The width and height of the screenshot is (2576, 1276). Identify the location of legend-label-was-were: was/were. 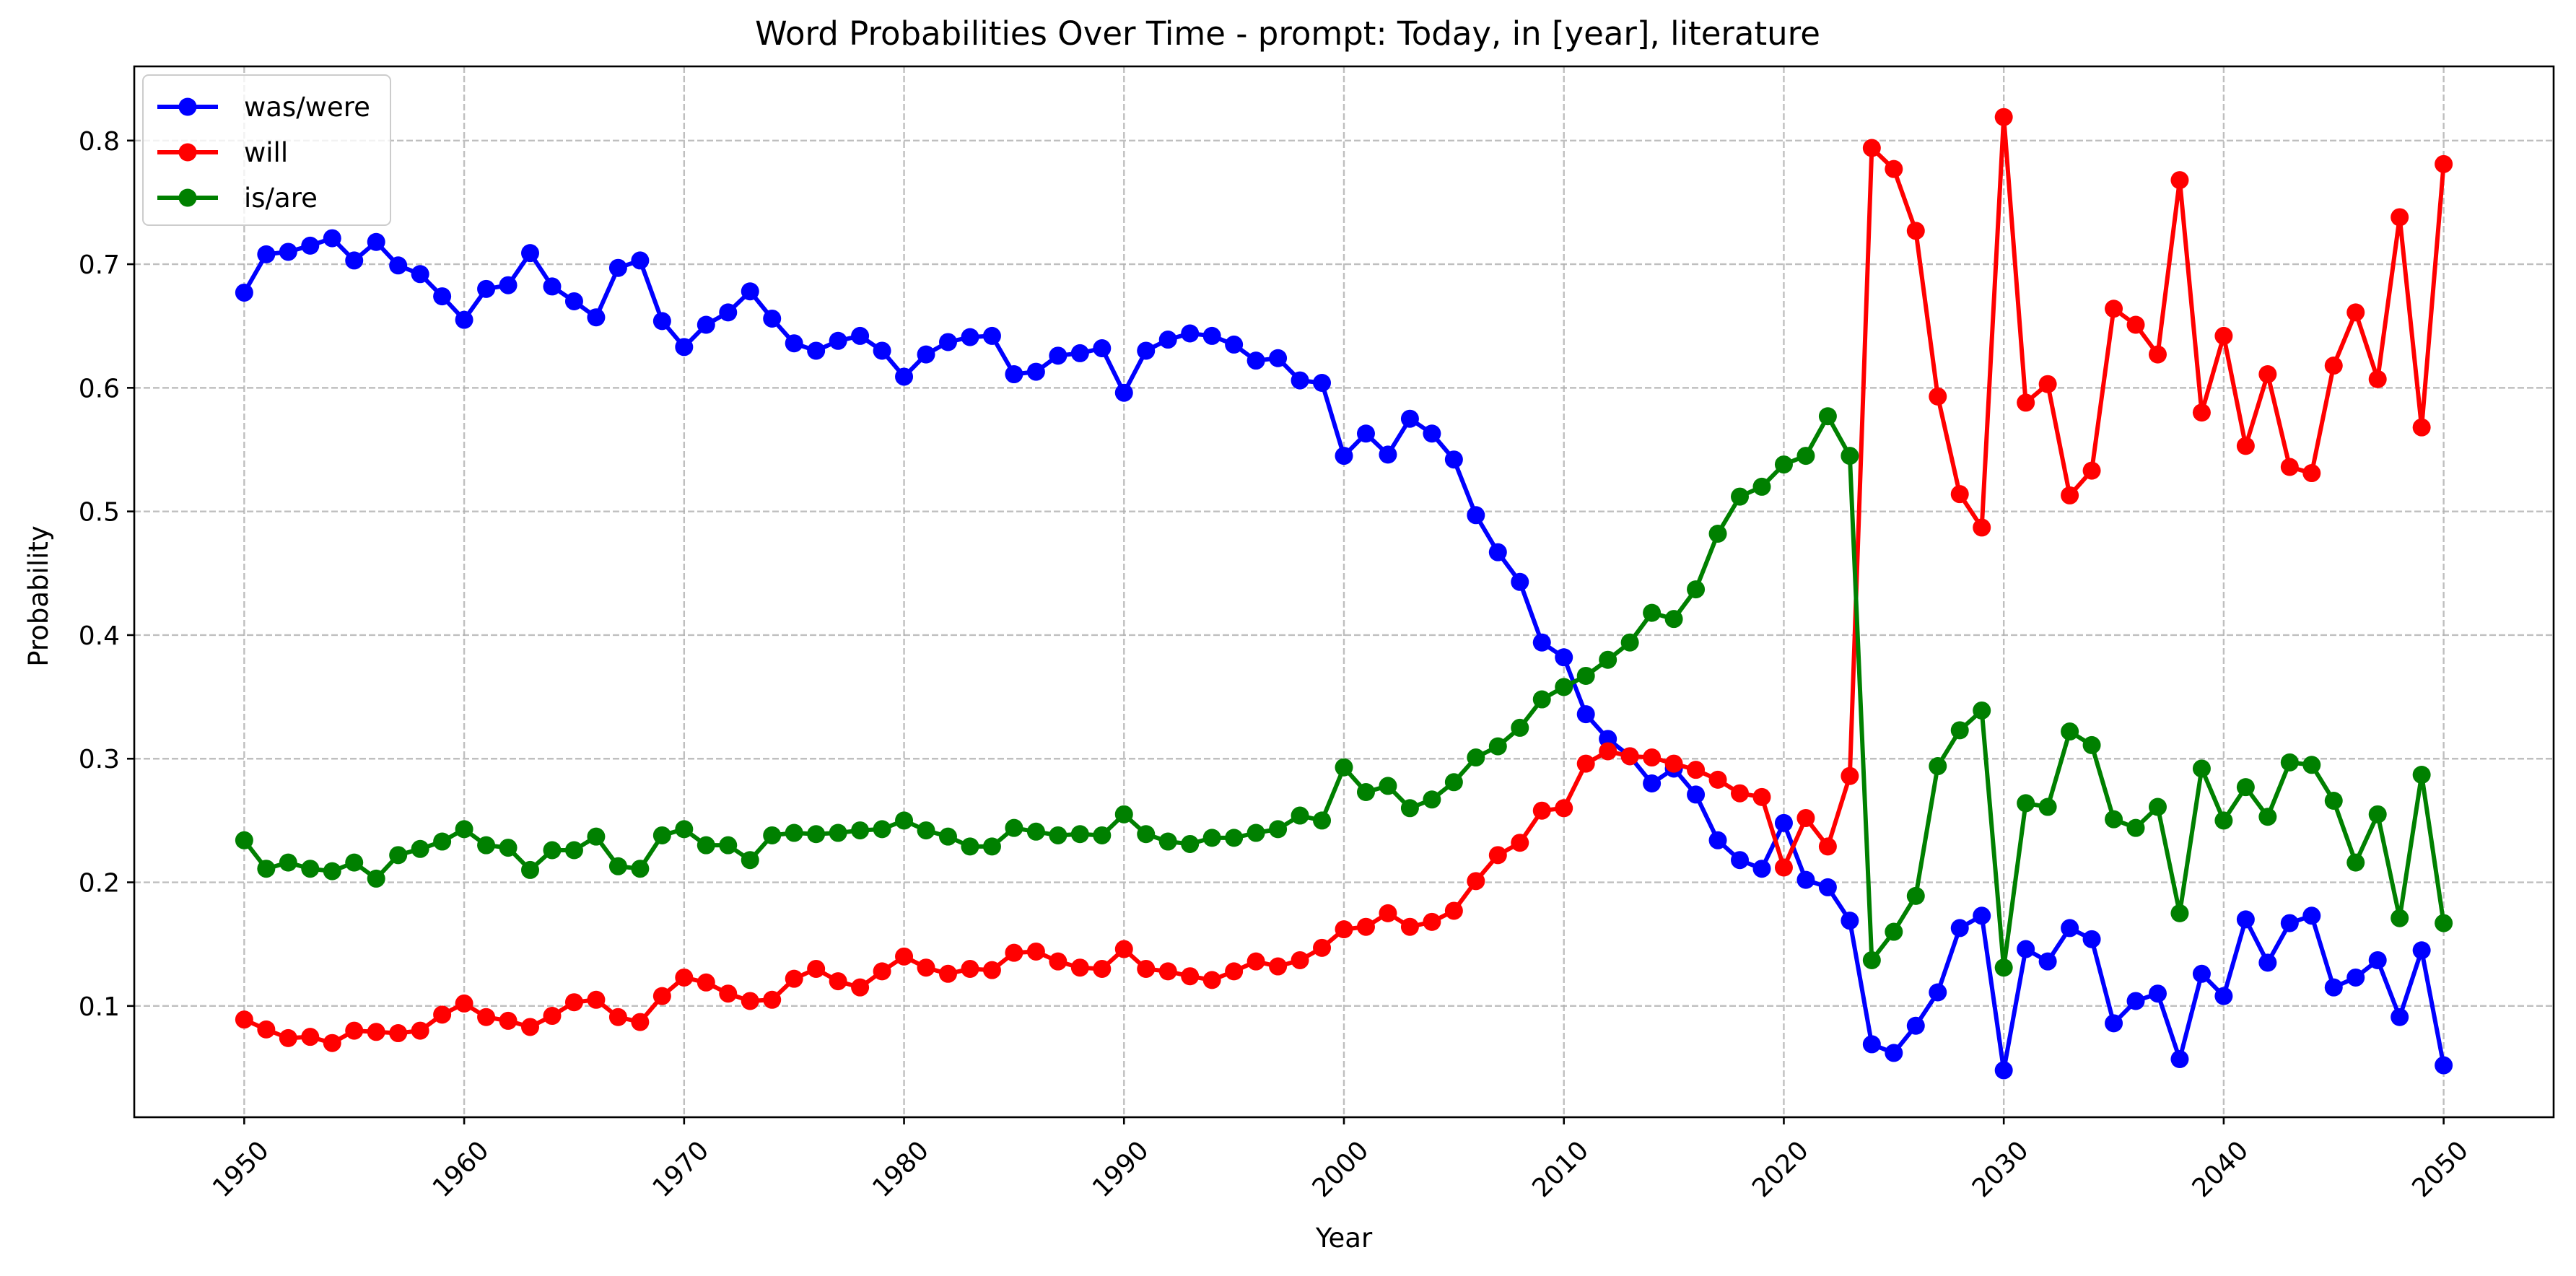
(307, 107).